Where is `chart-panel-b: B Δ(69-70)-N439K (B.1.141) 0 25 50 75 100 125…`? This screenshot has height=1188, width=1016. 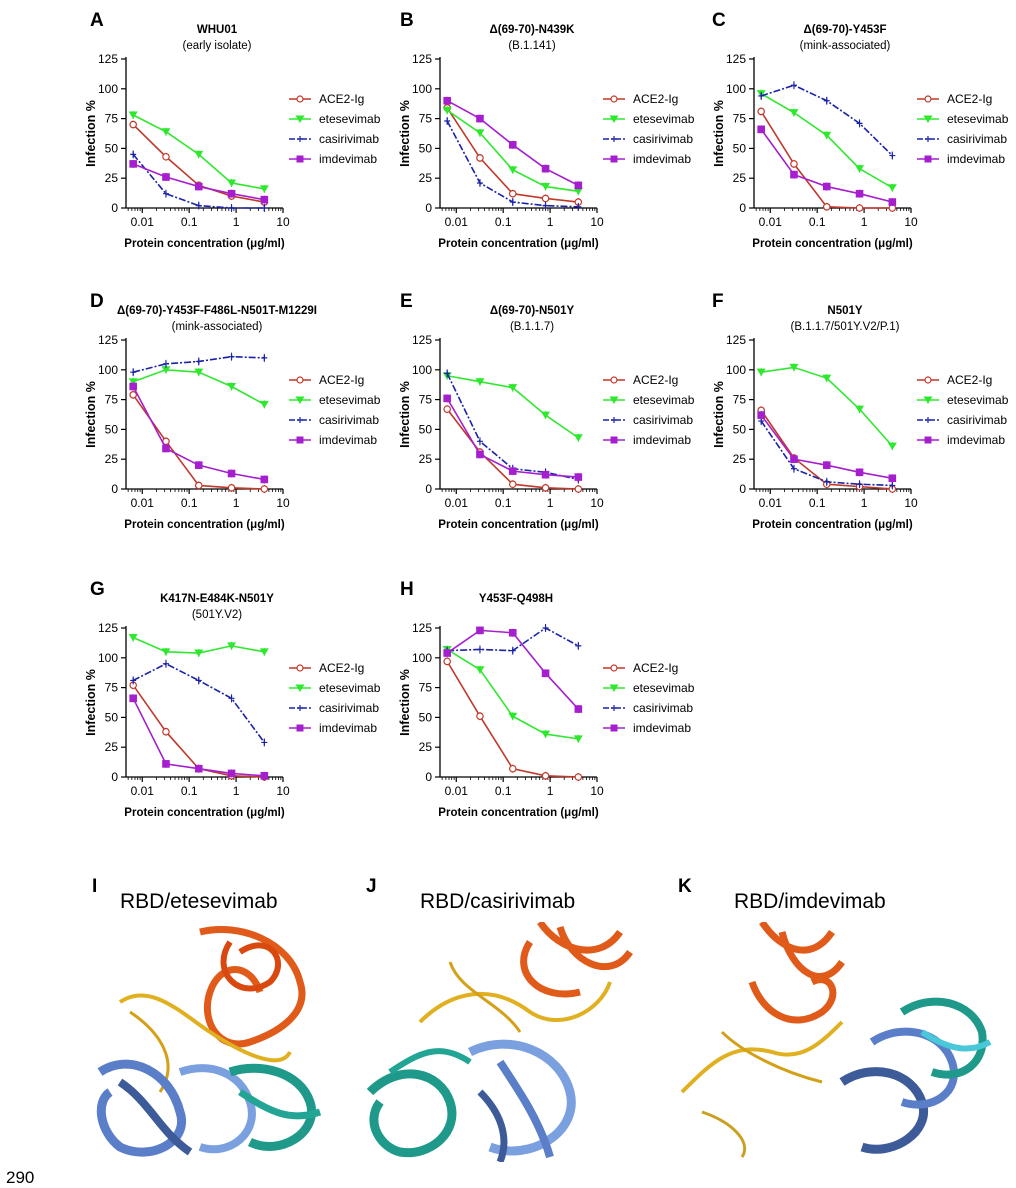 chart-panel-b: B Δ(69-70)-N439K (B.1.141) 0 25 50 75 100 125… is located at coordinates (556, 138).